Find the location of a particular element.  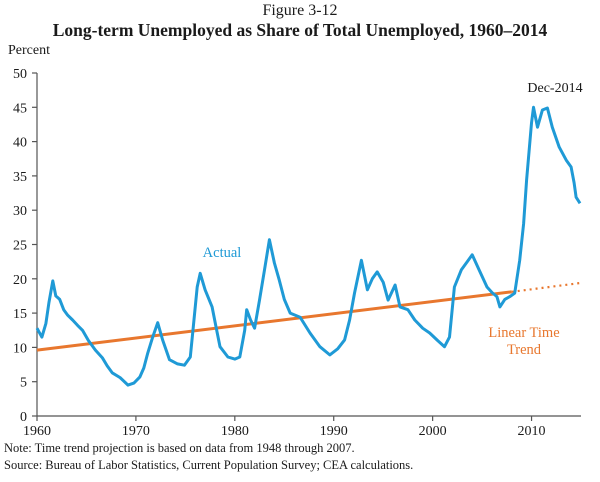

y-tick-label: 5 is located at coordinates (23, 383).